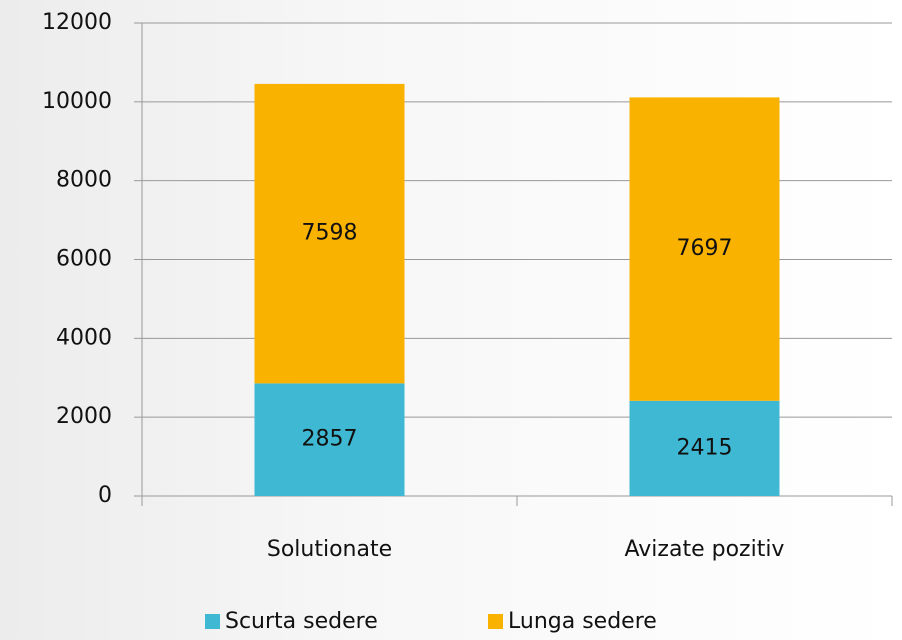 The width and height of the screenshot is (902, 640). I want to click on y-tick-label: 8000, so click(84, 180).